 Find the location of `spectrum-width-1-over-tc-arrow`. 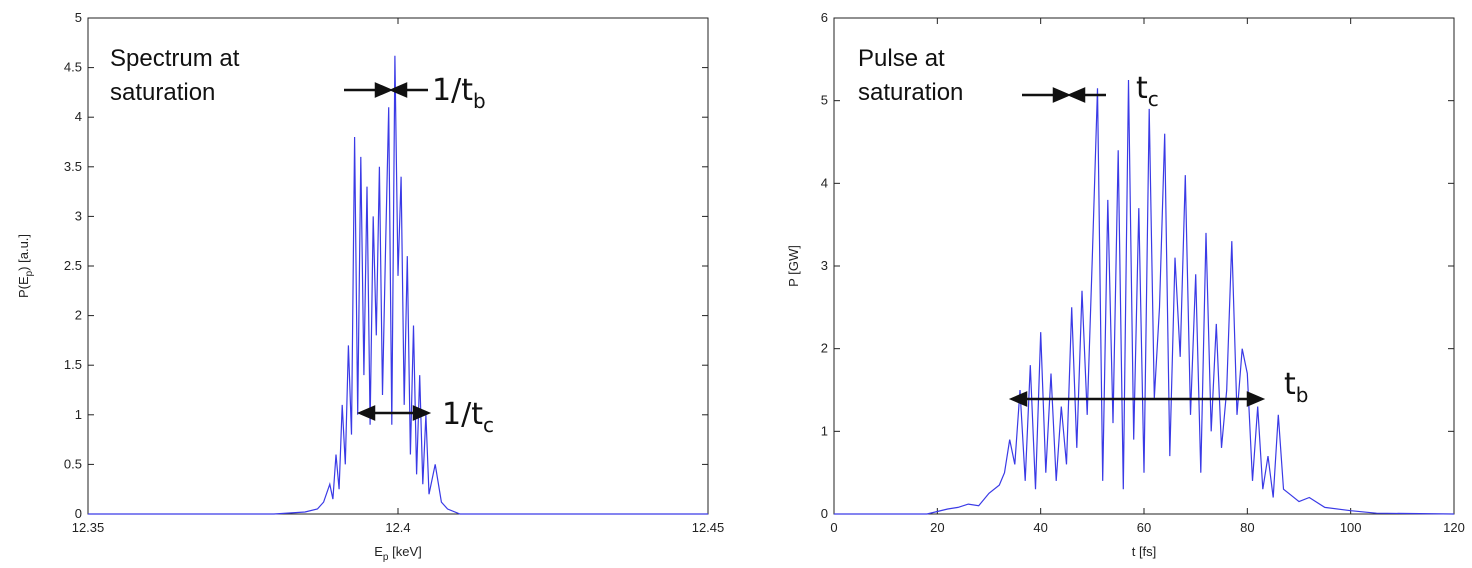

spectrum-width-1-over-tc-arrow is located at coordinates (394, 413).